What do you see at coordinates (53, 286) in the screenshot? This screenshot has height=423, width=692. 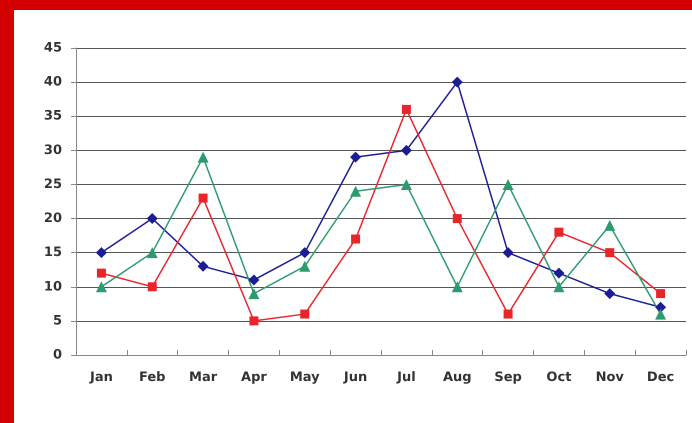 I see `y-tick-label: 10` at bounding box center [53, 286].